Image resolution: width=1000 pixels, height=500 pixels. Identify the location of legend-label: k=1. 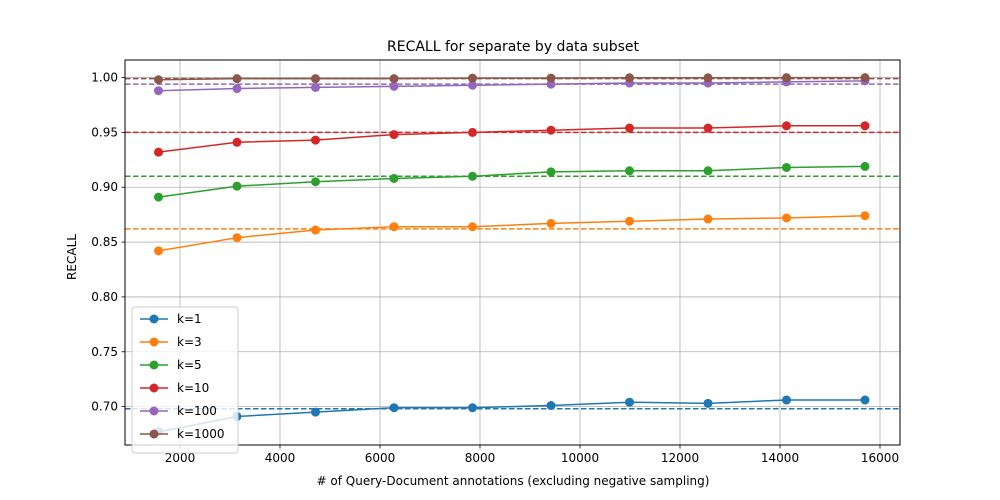
(189, 319).